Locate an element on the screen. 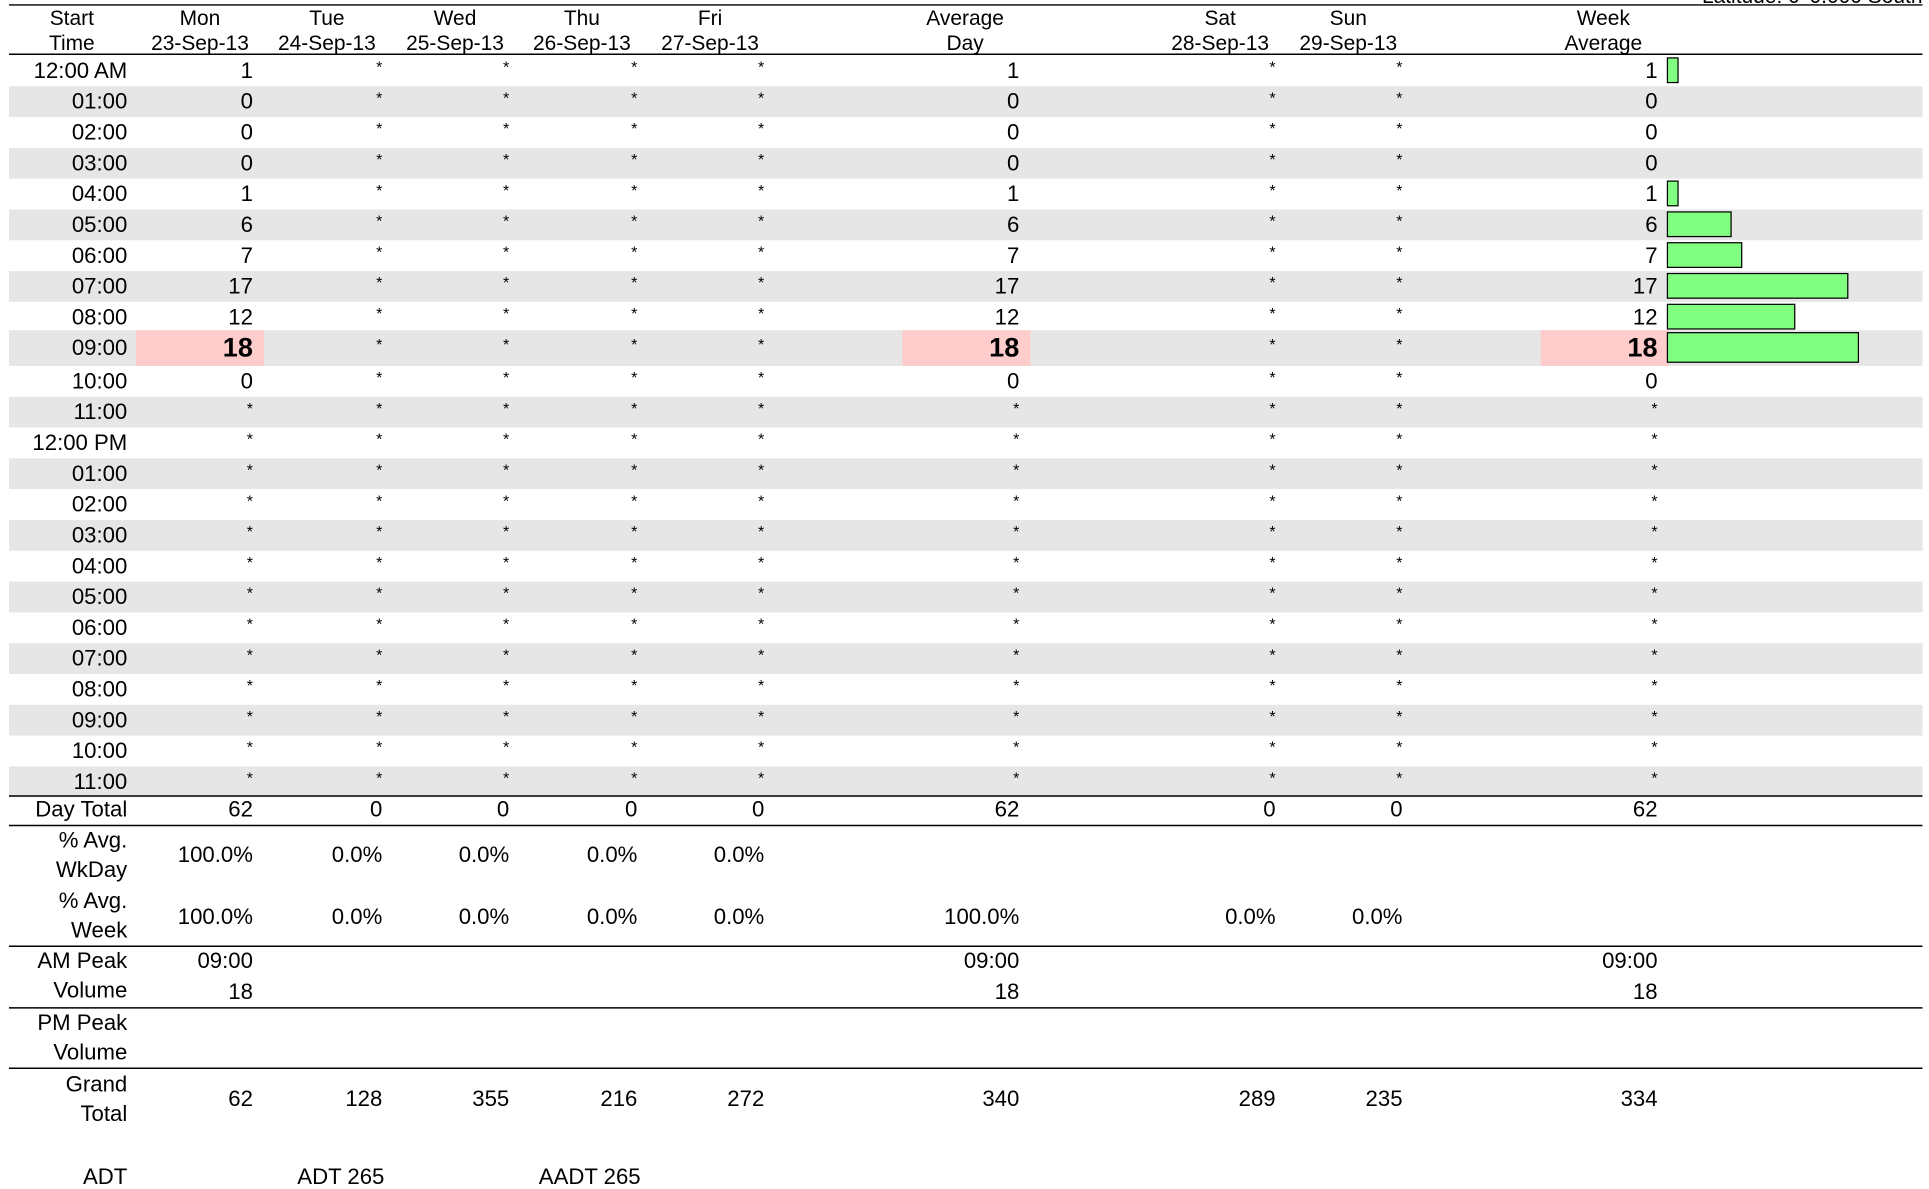 Image resolution: width=1929 pixels, height=1189 pixels. column-header: 29-Sep-13 is located at coordinates (1348, 43).